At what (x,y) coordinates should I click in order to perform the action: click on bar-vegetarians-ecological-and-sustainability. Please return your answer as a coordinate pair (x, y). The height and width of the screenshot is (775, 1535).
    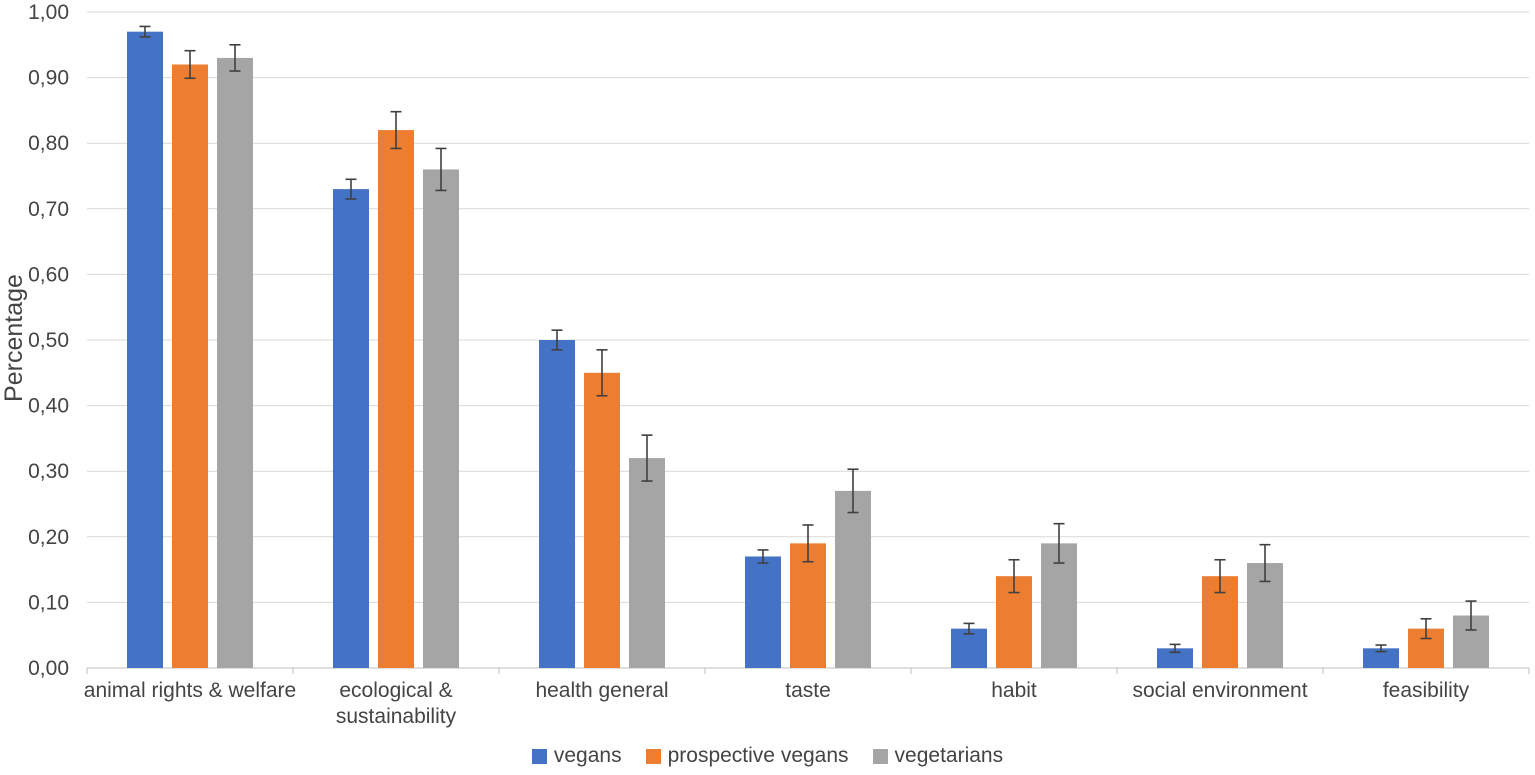
    Looking at the image, I should click on (441, 418).